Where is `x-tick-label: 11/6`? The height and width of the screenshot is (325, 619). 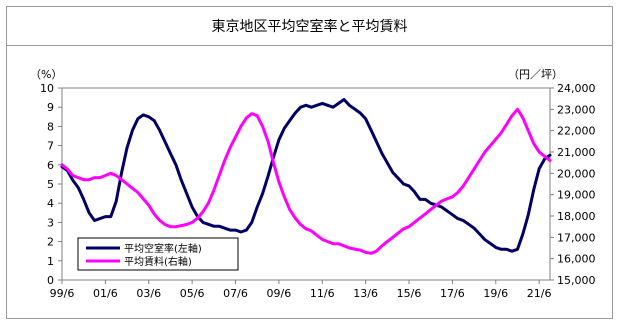
x-tick-label: 11/6 is located at coordinates (322, 293).